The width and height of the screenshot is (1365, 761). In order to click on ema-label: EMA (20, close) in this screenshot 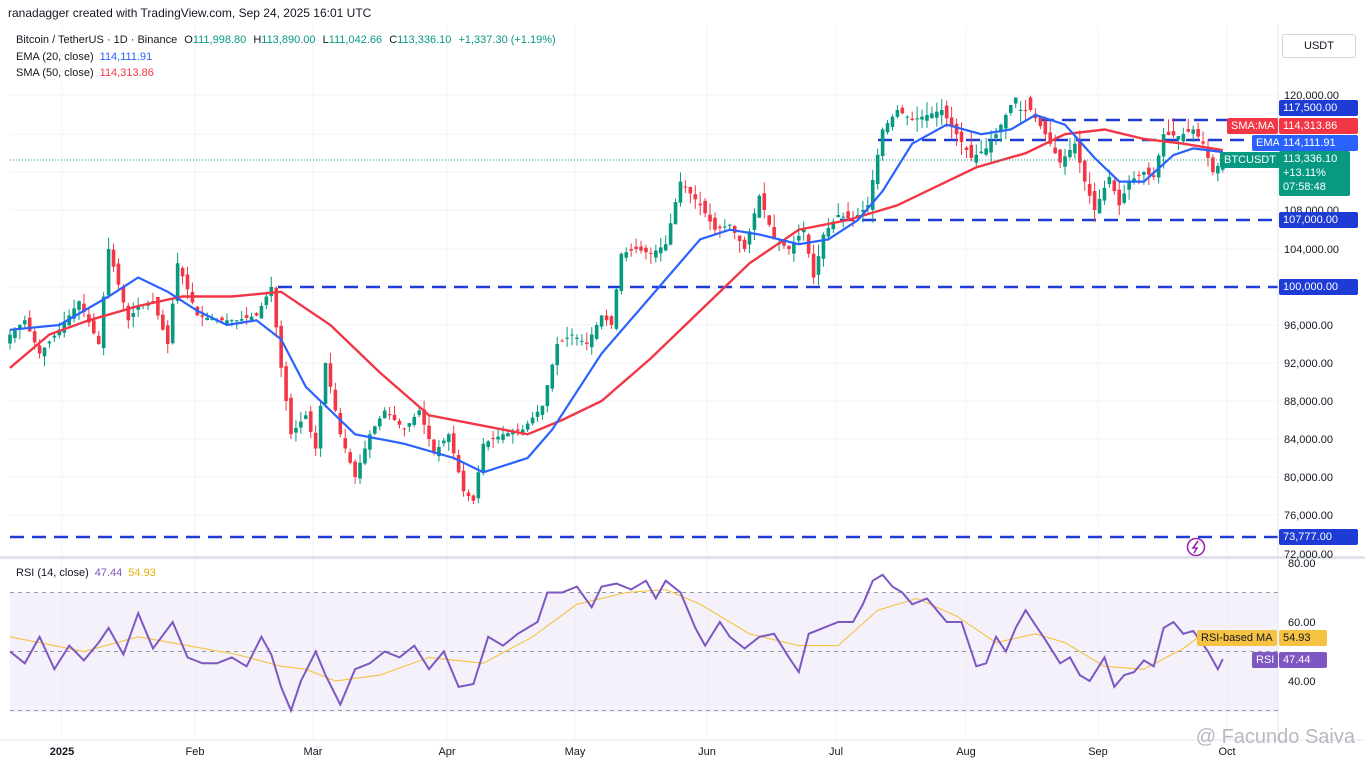, I will do `click(55, 57)`.